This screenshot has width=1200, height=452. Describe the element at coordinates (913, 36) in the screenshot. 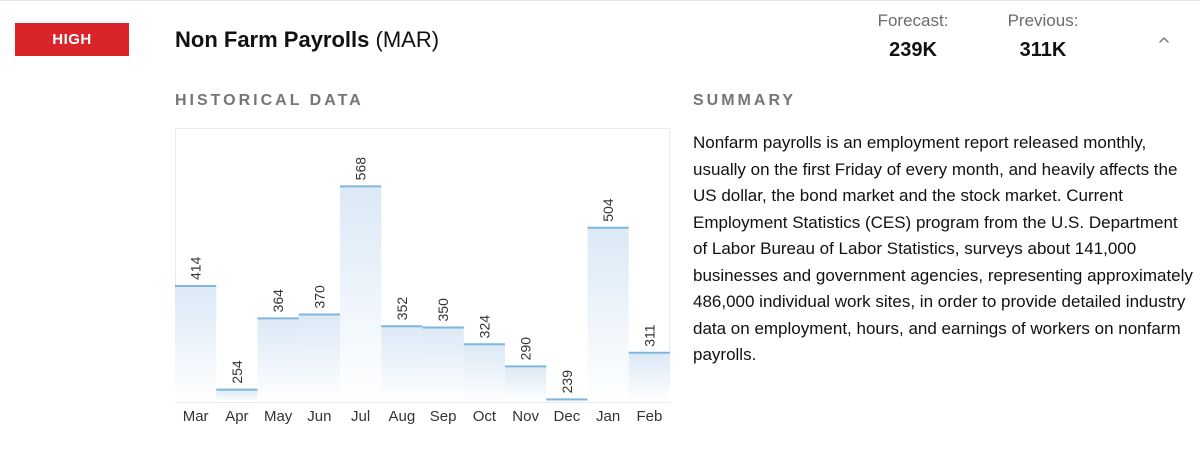

I see `forecast-stat: Forecast: 239K` at that location.